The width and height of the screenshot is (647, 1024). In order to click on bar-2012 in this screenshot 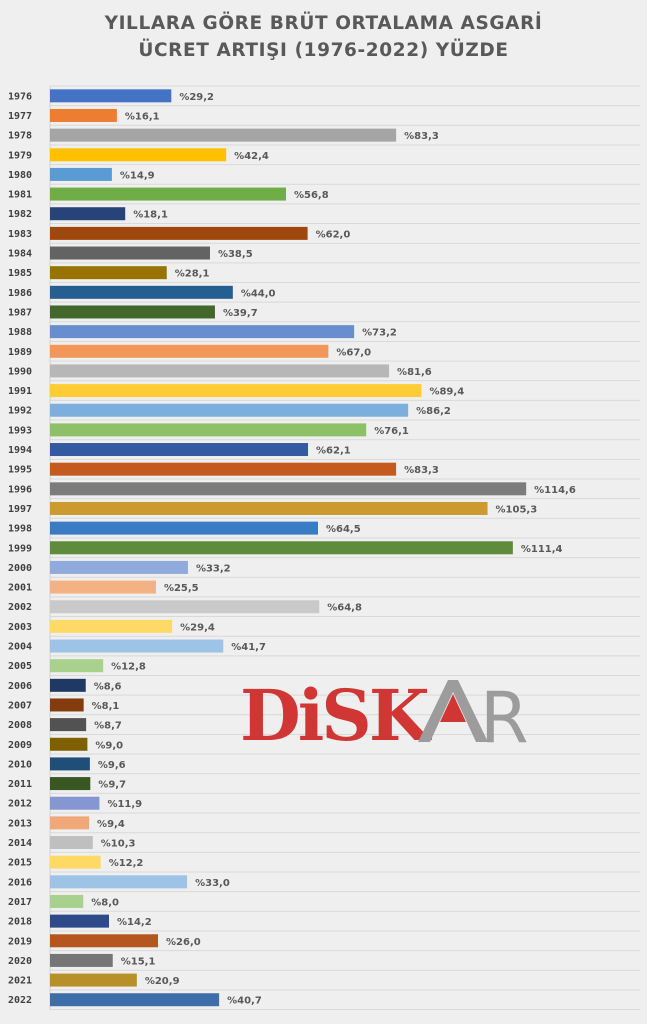, I will do `click(75, 803)`.